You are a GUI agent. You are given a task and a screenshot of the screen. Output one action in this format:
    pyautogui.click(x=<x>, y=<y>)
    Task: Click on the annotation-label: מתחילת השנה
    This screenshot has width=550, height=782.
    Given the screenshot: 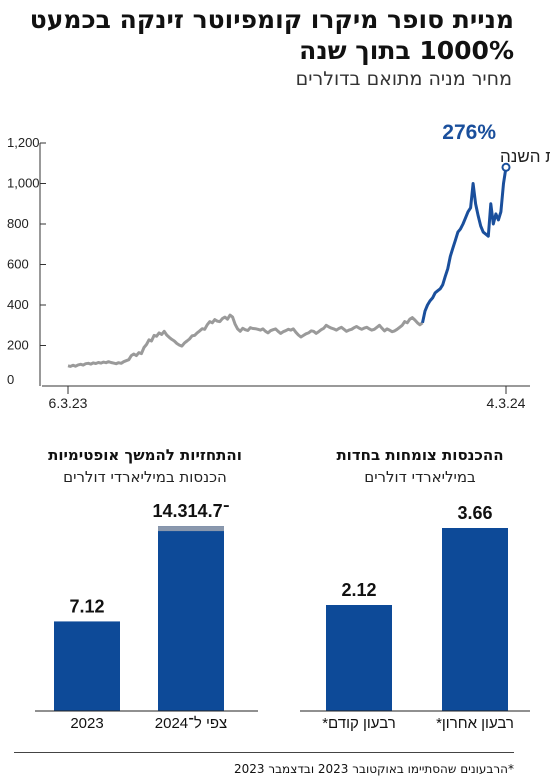 What is the action you would take?
    pyautogui.click(x=525, y=156)
    